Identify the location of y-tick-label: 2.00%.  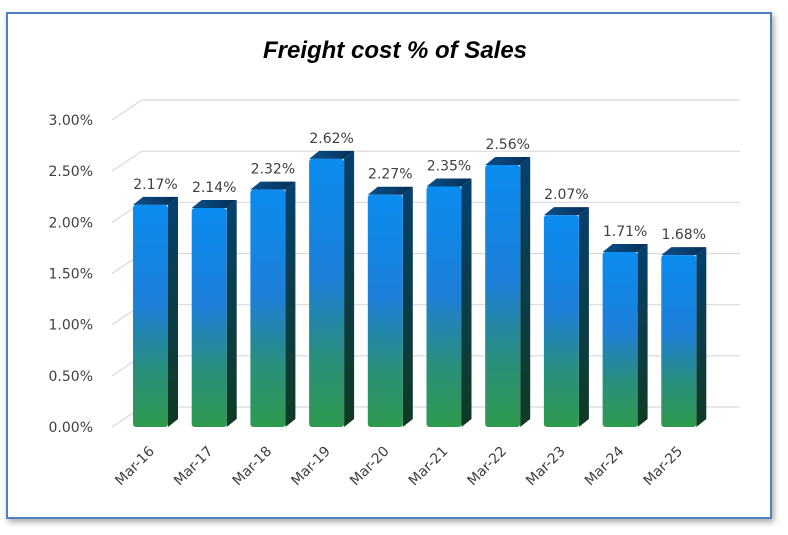
(71, 223).